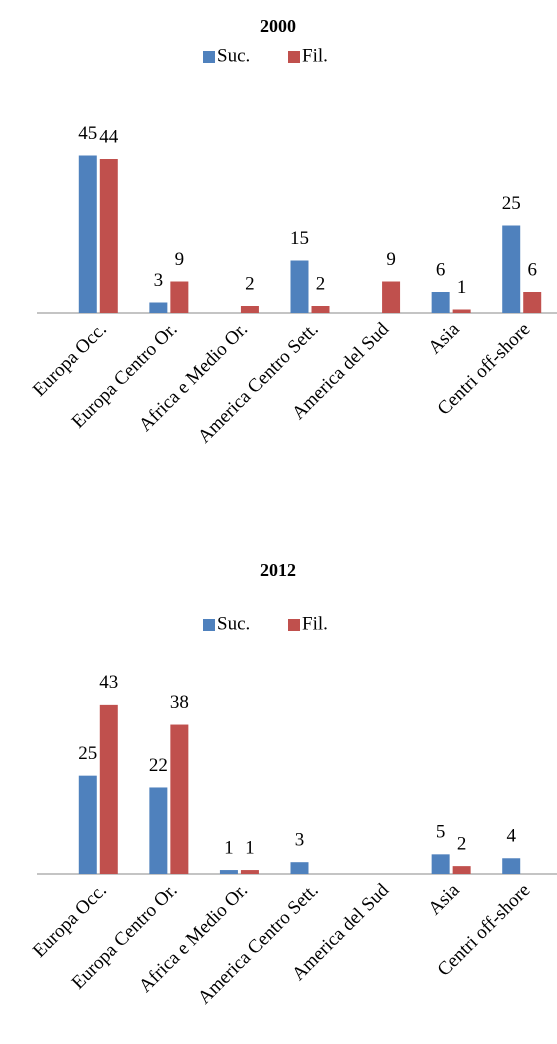  I want to click on data-label: 15, so click(299, 238).